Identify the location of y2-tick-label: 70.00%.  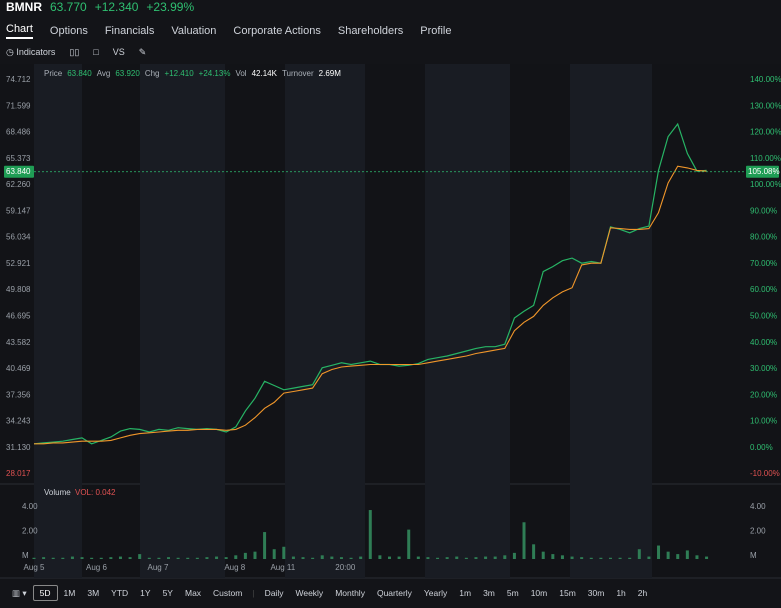
(763, 263).